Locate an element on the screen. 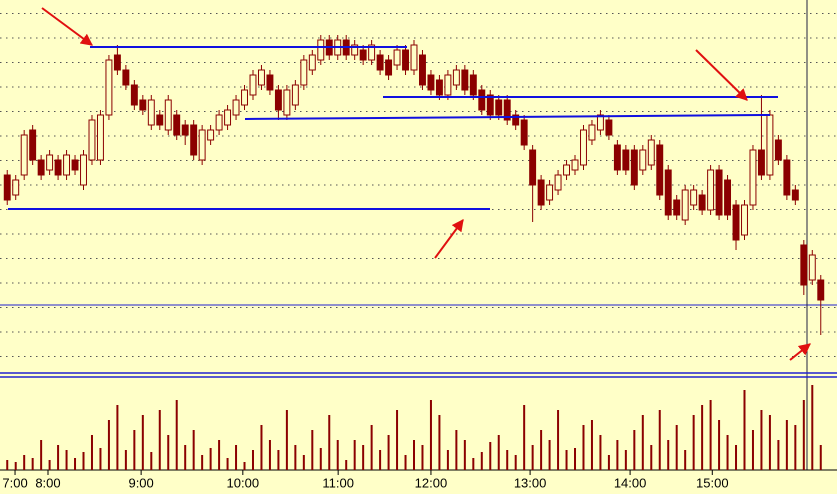  x-tick-label: 14:00 is located at coordinates (630, 482).